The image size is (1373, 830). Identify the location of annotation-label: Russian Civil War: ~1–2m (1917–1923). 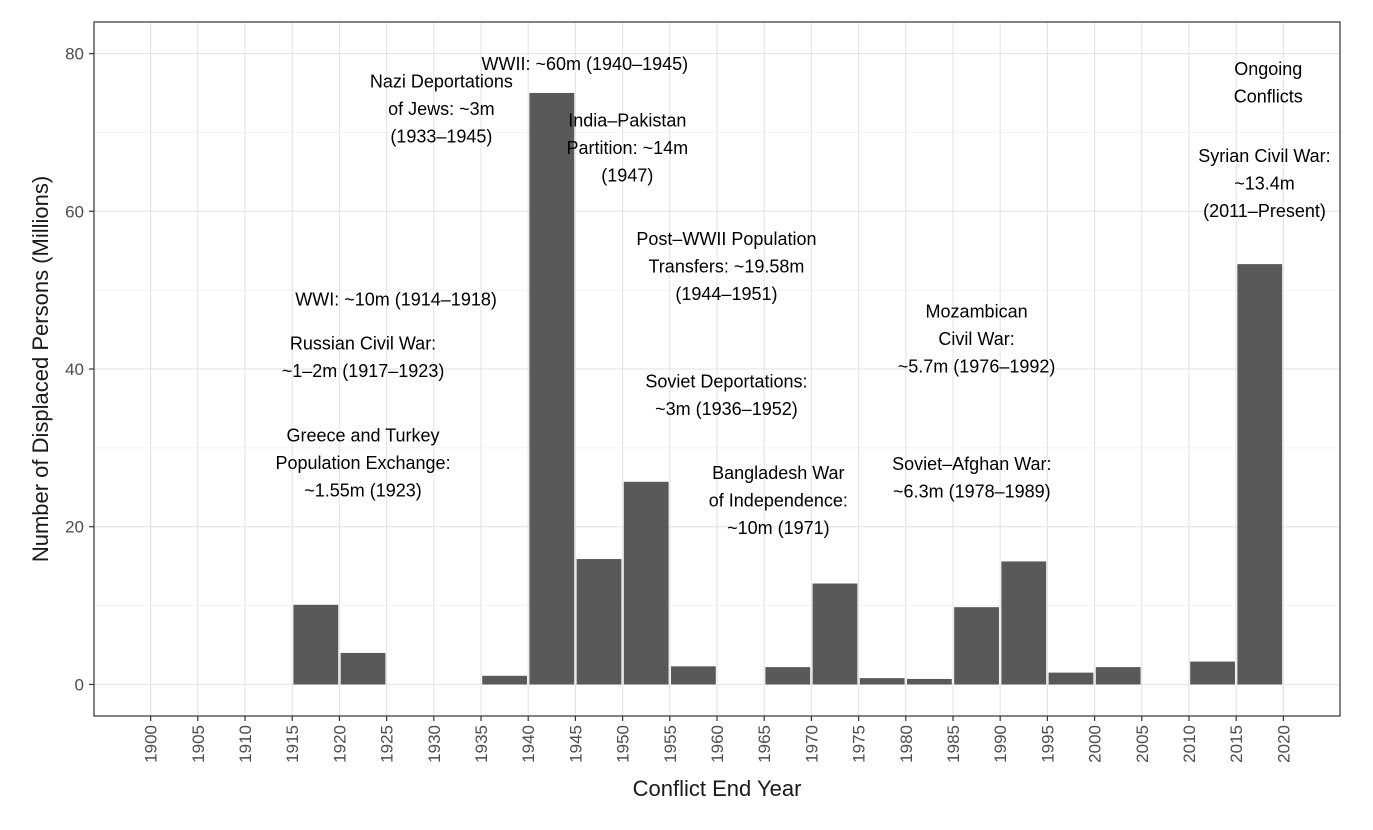
(363, 357).